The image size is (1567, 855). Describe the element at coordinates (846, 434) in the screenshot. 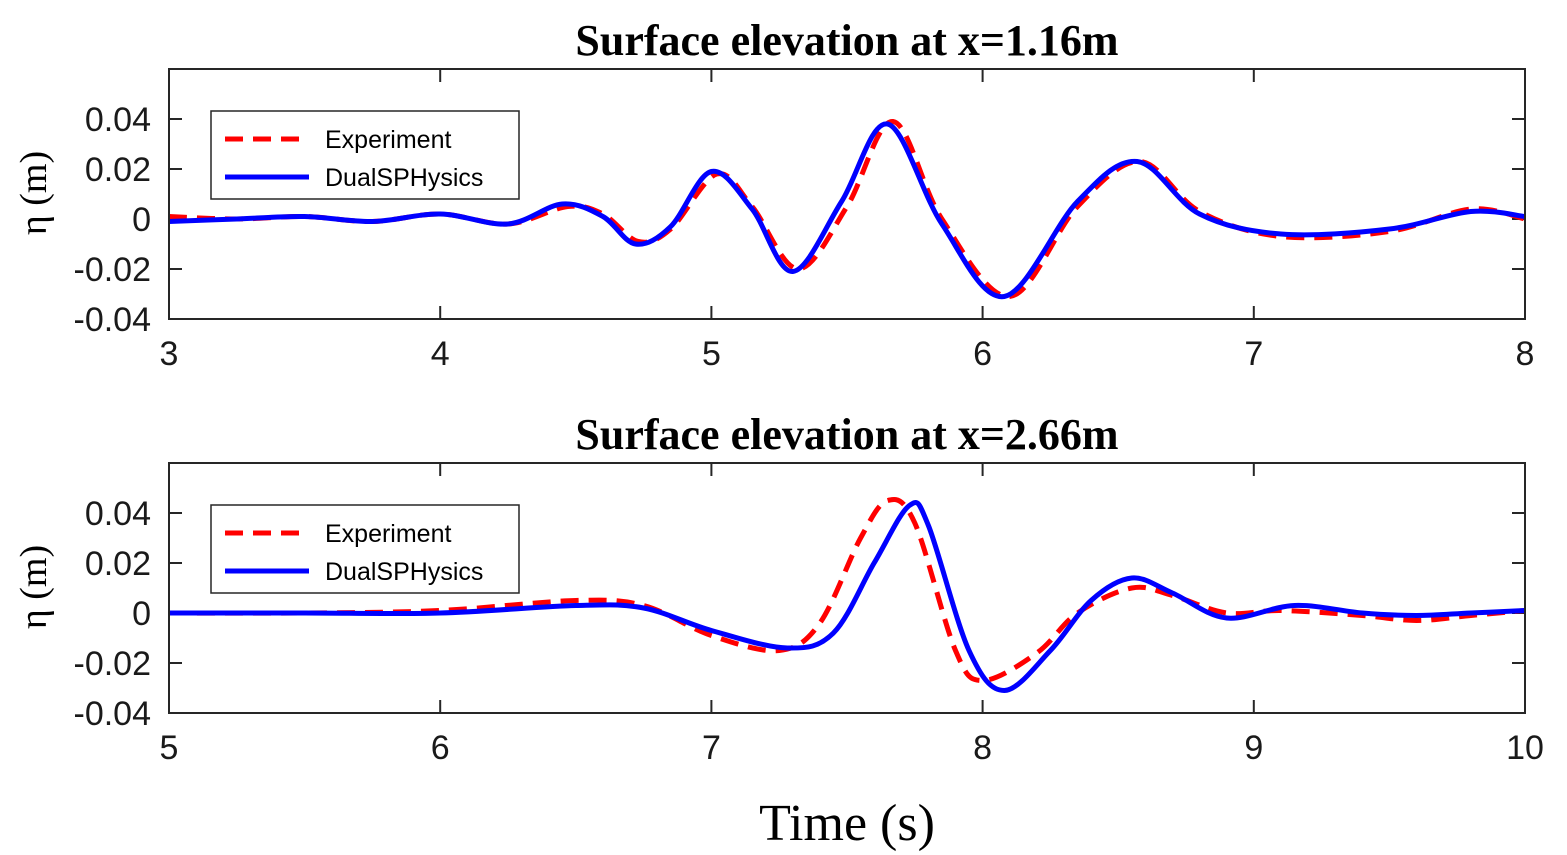

I see `chart-title: Surface elevation at x=2.66m` at that location.